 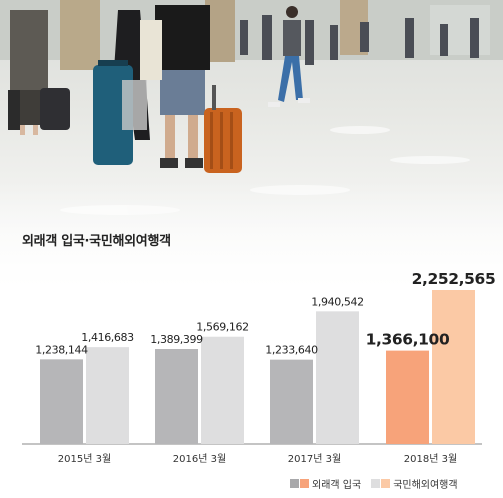 I want to click on data-label-outbound-0: 1,416,683, so click(x=107, y=337).